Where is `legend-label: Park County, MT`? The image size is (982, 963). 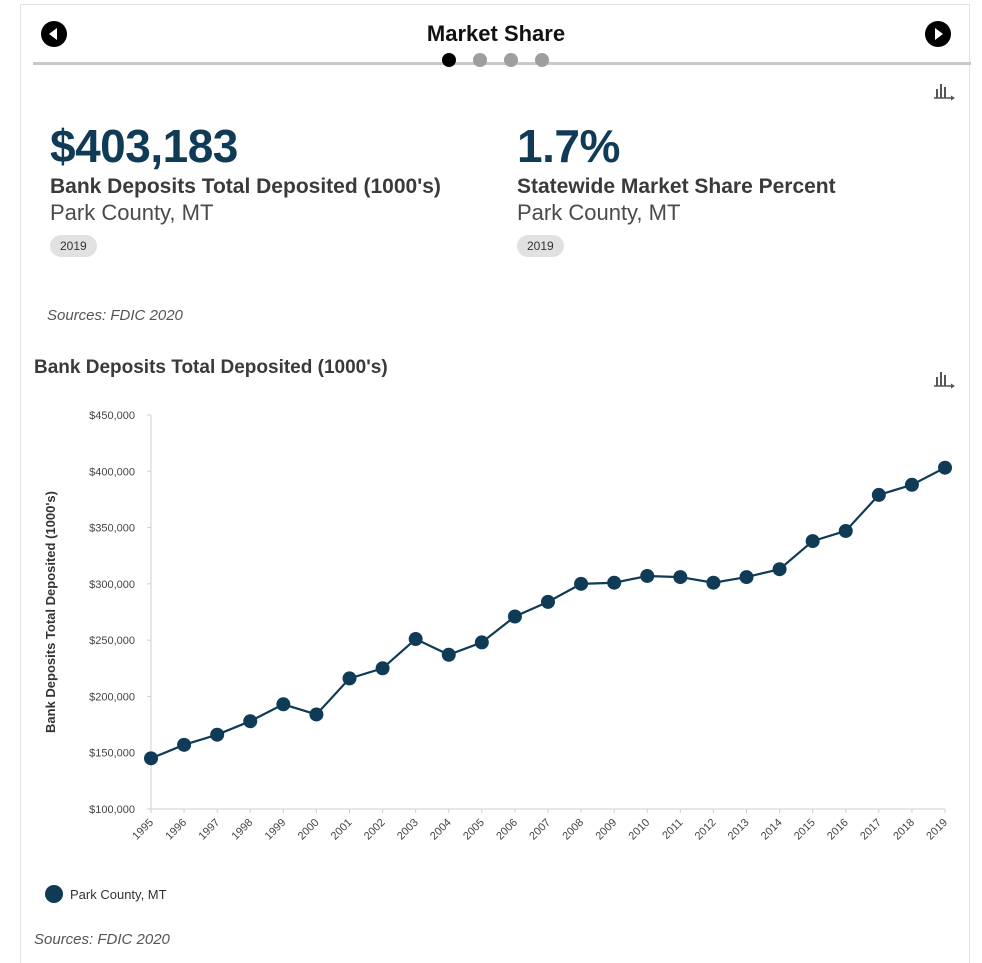 legend-label: Park County, MT is located at coordinates (118, 894).